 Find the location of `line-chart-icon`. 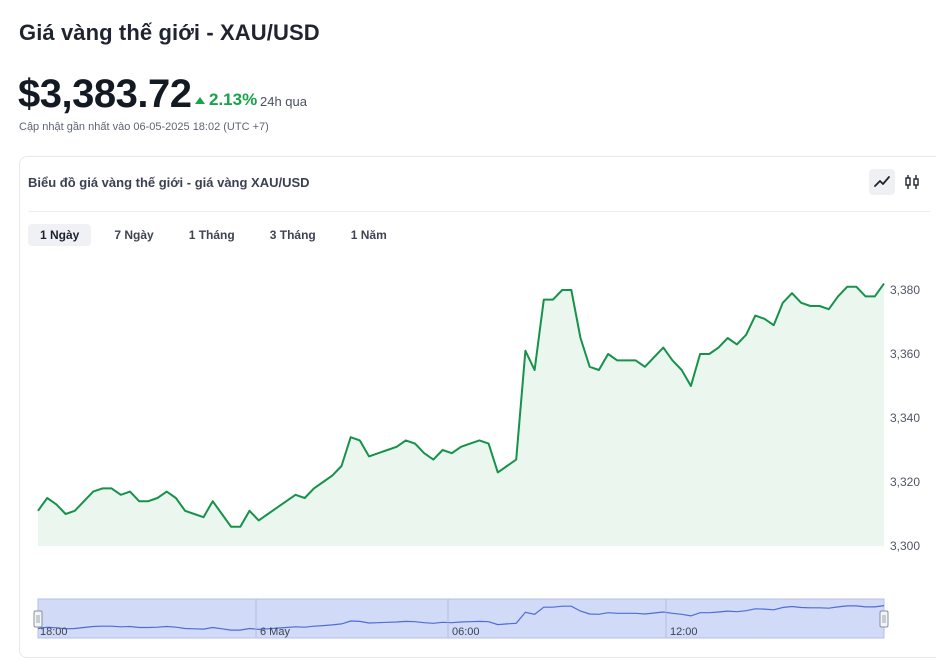

line-chart-icon is located at coordinates (882, 181).